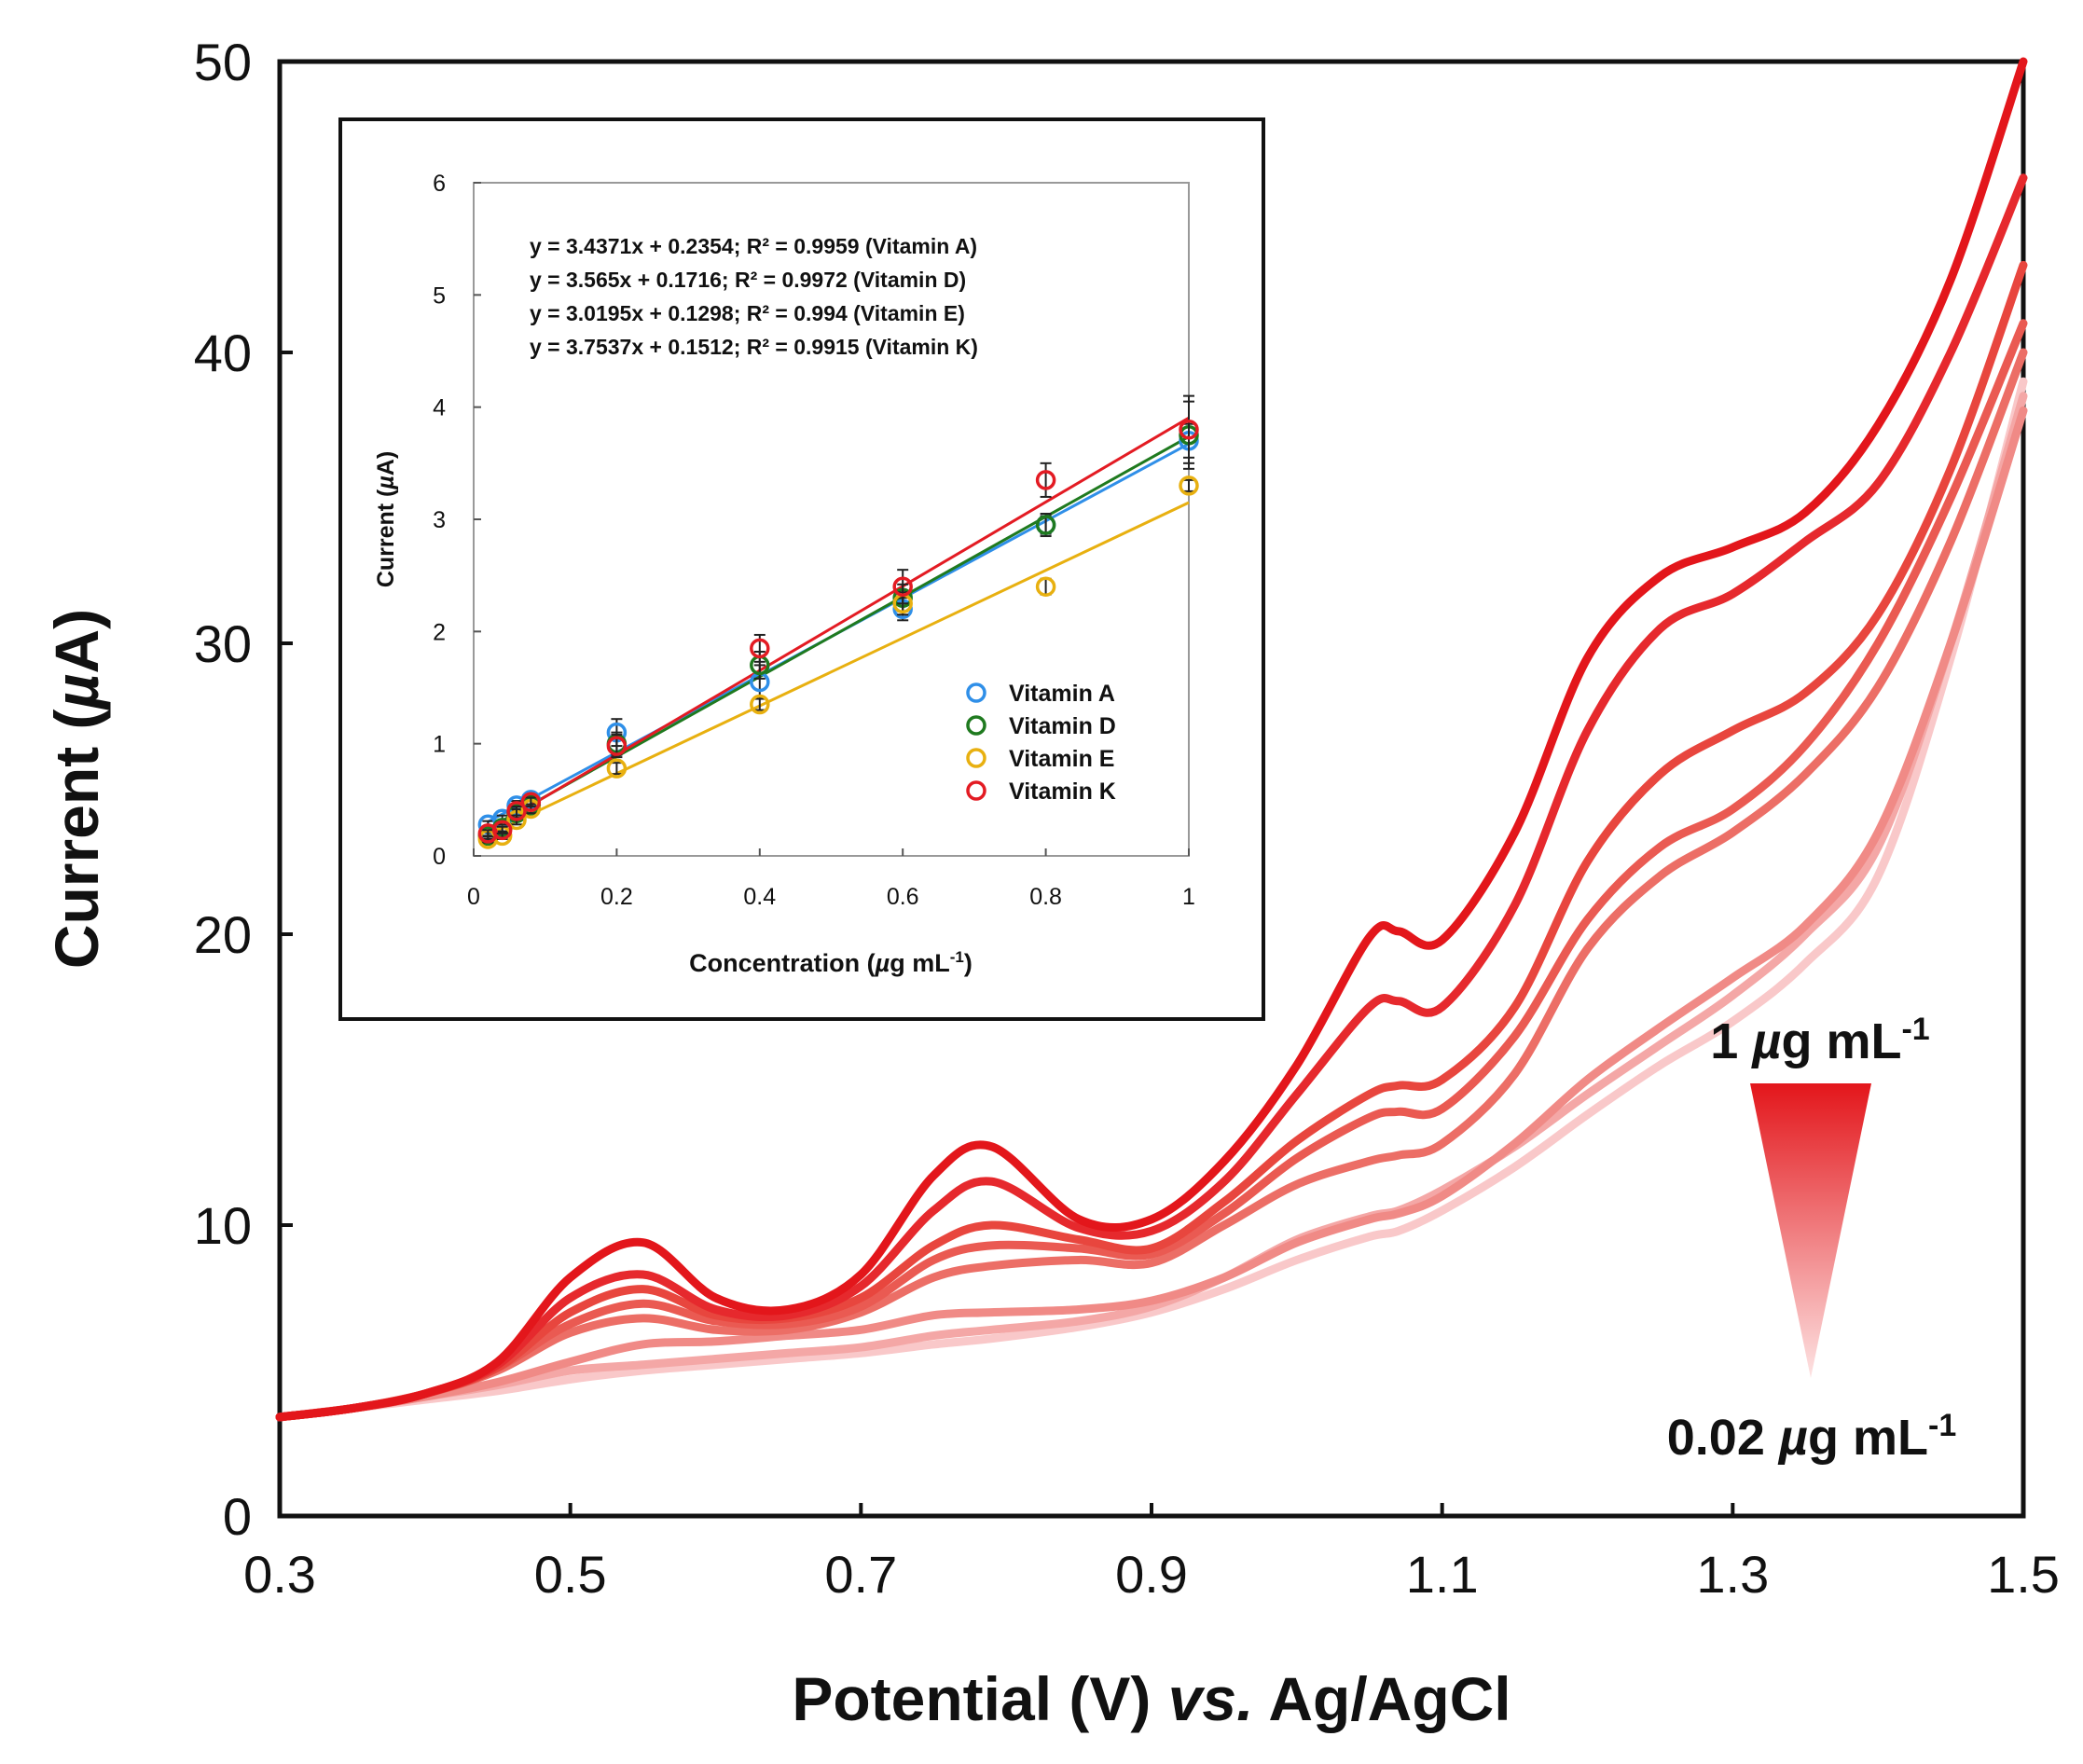 Image resolution: width=2083 pixels, height=1764 pixels. What do you see at coordinates (1443, 1574) in the screenshot?
I see `main-x-tick-label: 1.1` at bounding box center [1443, 1574].